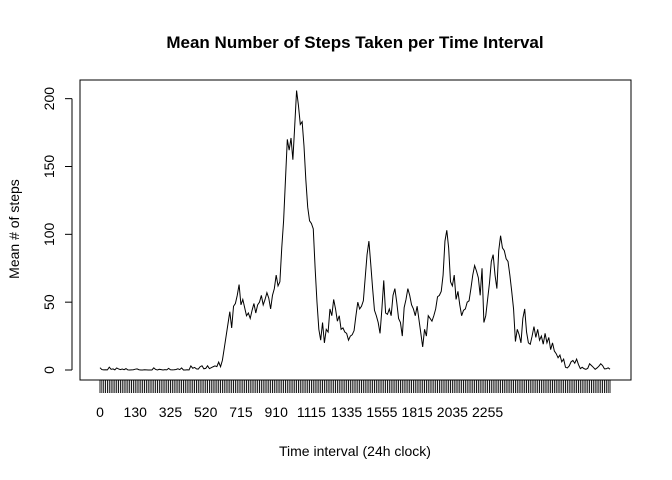 Image resolution: width=672 pixels, height=480 pixels. What do you see at coordinates (49, 99) in the screenshot?
I see `y-tick-label: 200` at bounding box center [49, 99].